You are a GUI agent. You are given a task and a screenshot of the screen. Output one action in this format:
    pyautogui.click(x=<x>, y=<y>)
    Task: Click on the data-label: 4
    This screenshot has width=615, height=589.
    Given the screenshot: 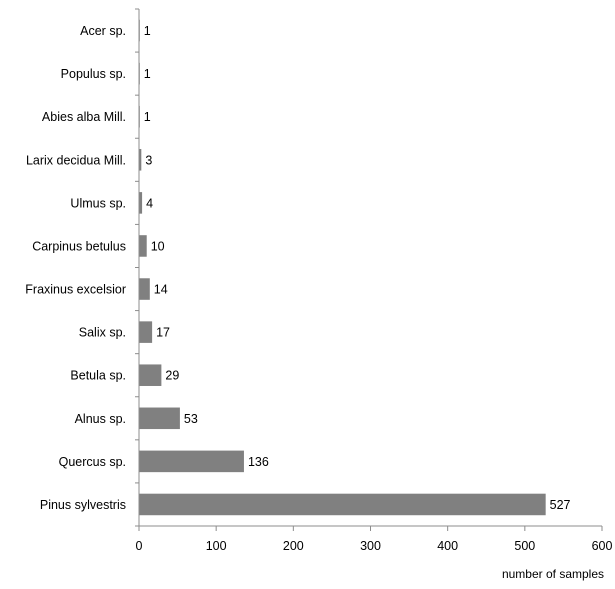 What is the action you would take?
    pyautogui.click(x=149, y=203)
    